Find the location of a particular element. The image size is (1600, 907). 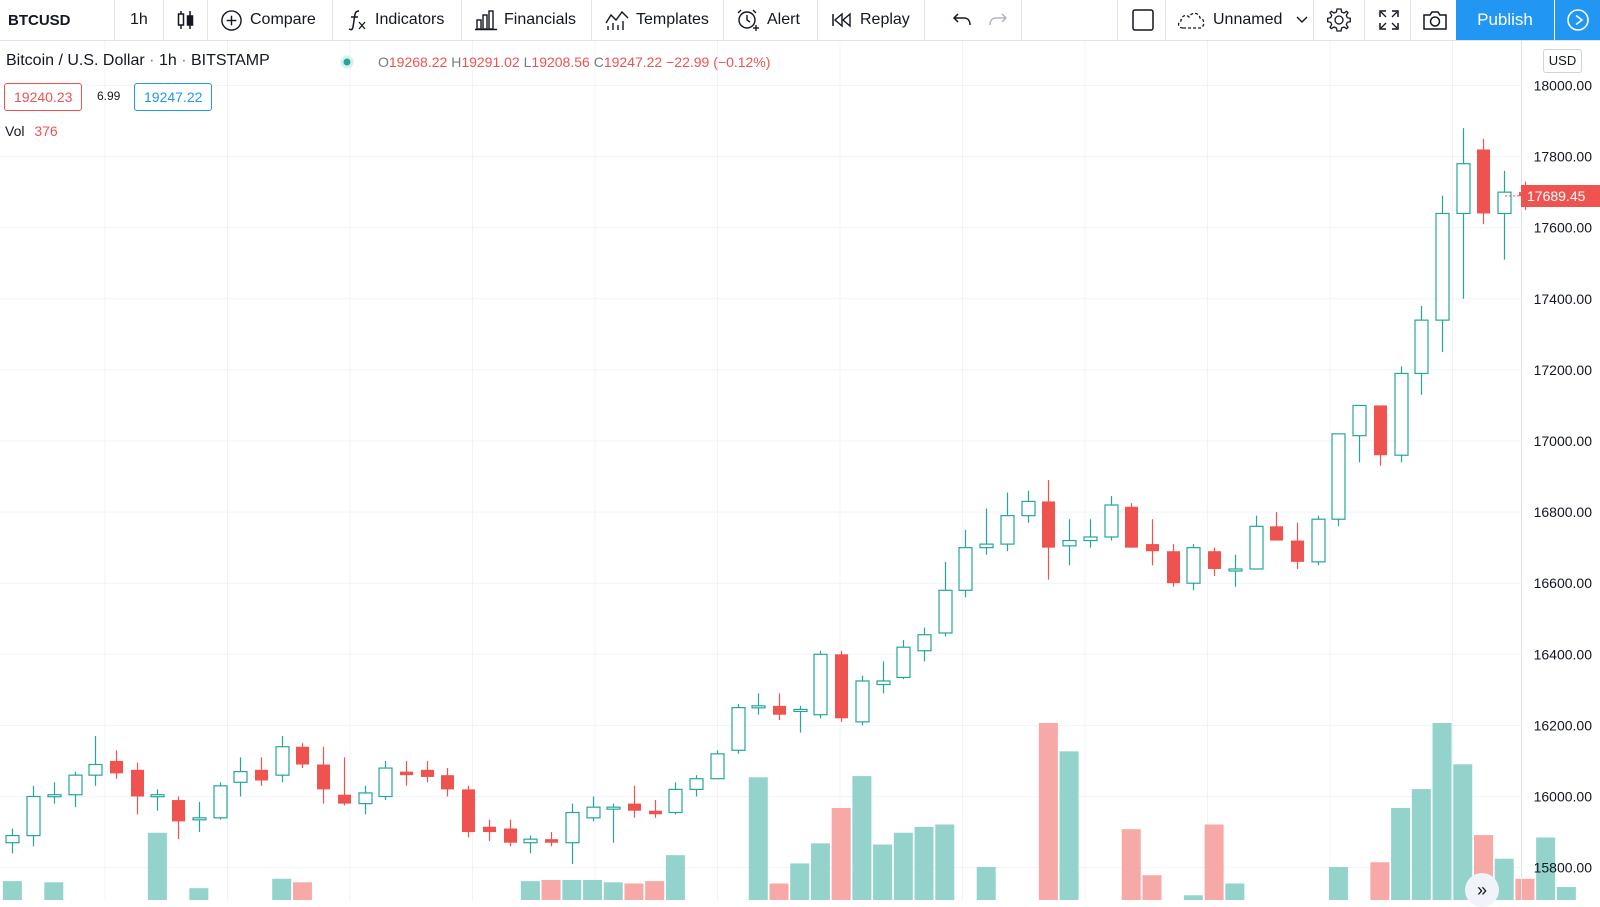

compare-button: Compare is located at coordinates (268, 20).